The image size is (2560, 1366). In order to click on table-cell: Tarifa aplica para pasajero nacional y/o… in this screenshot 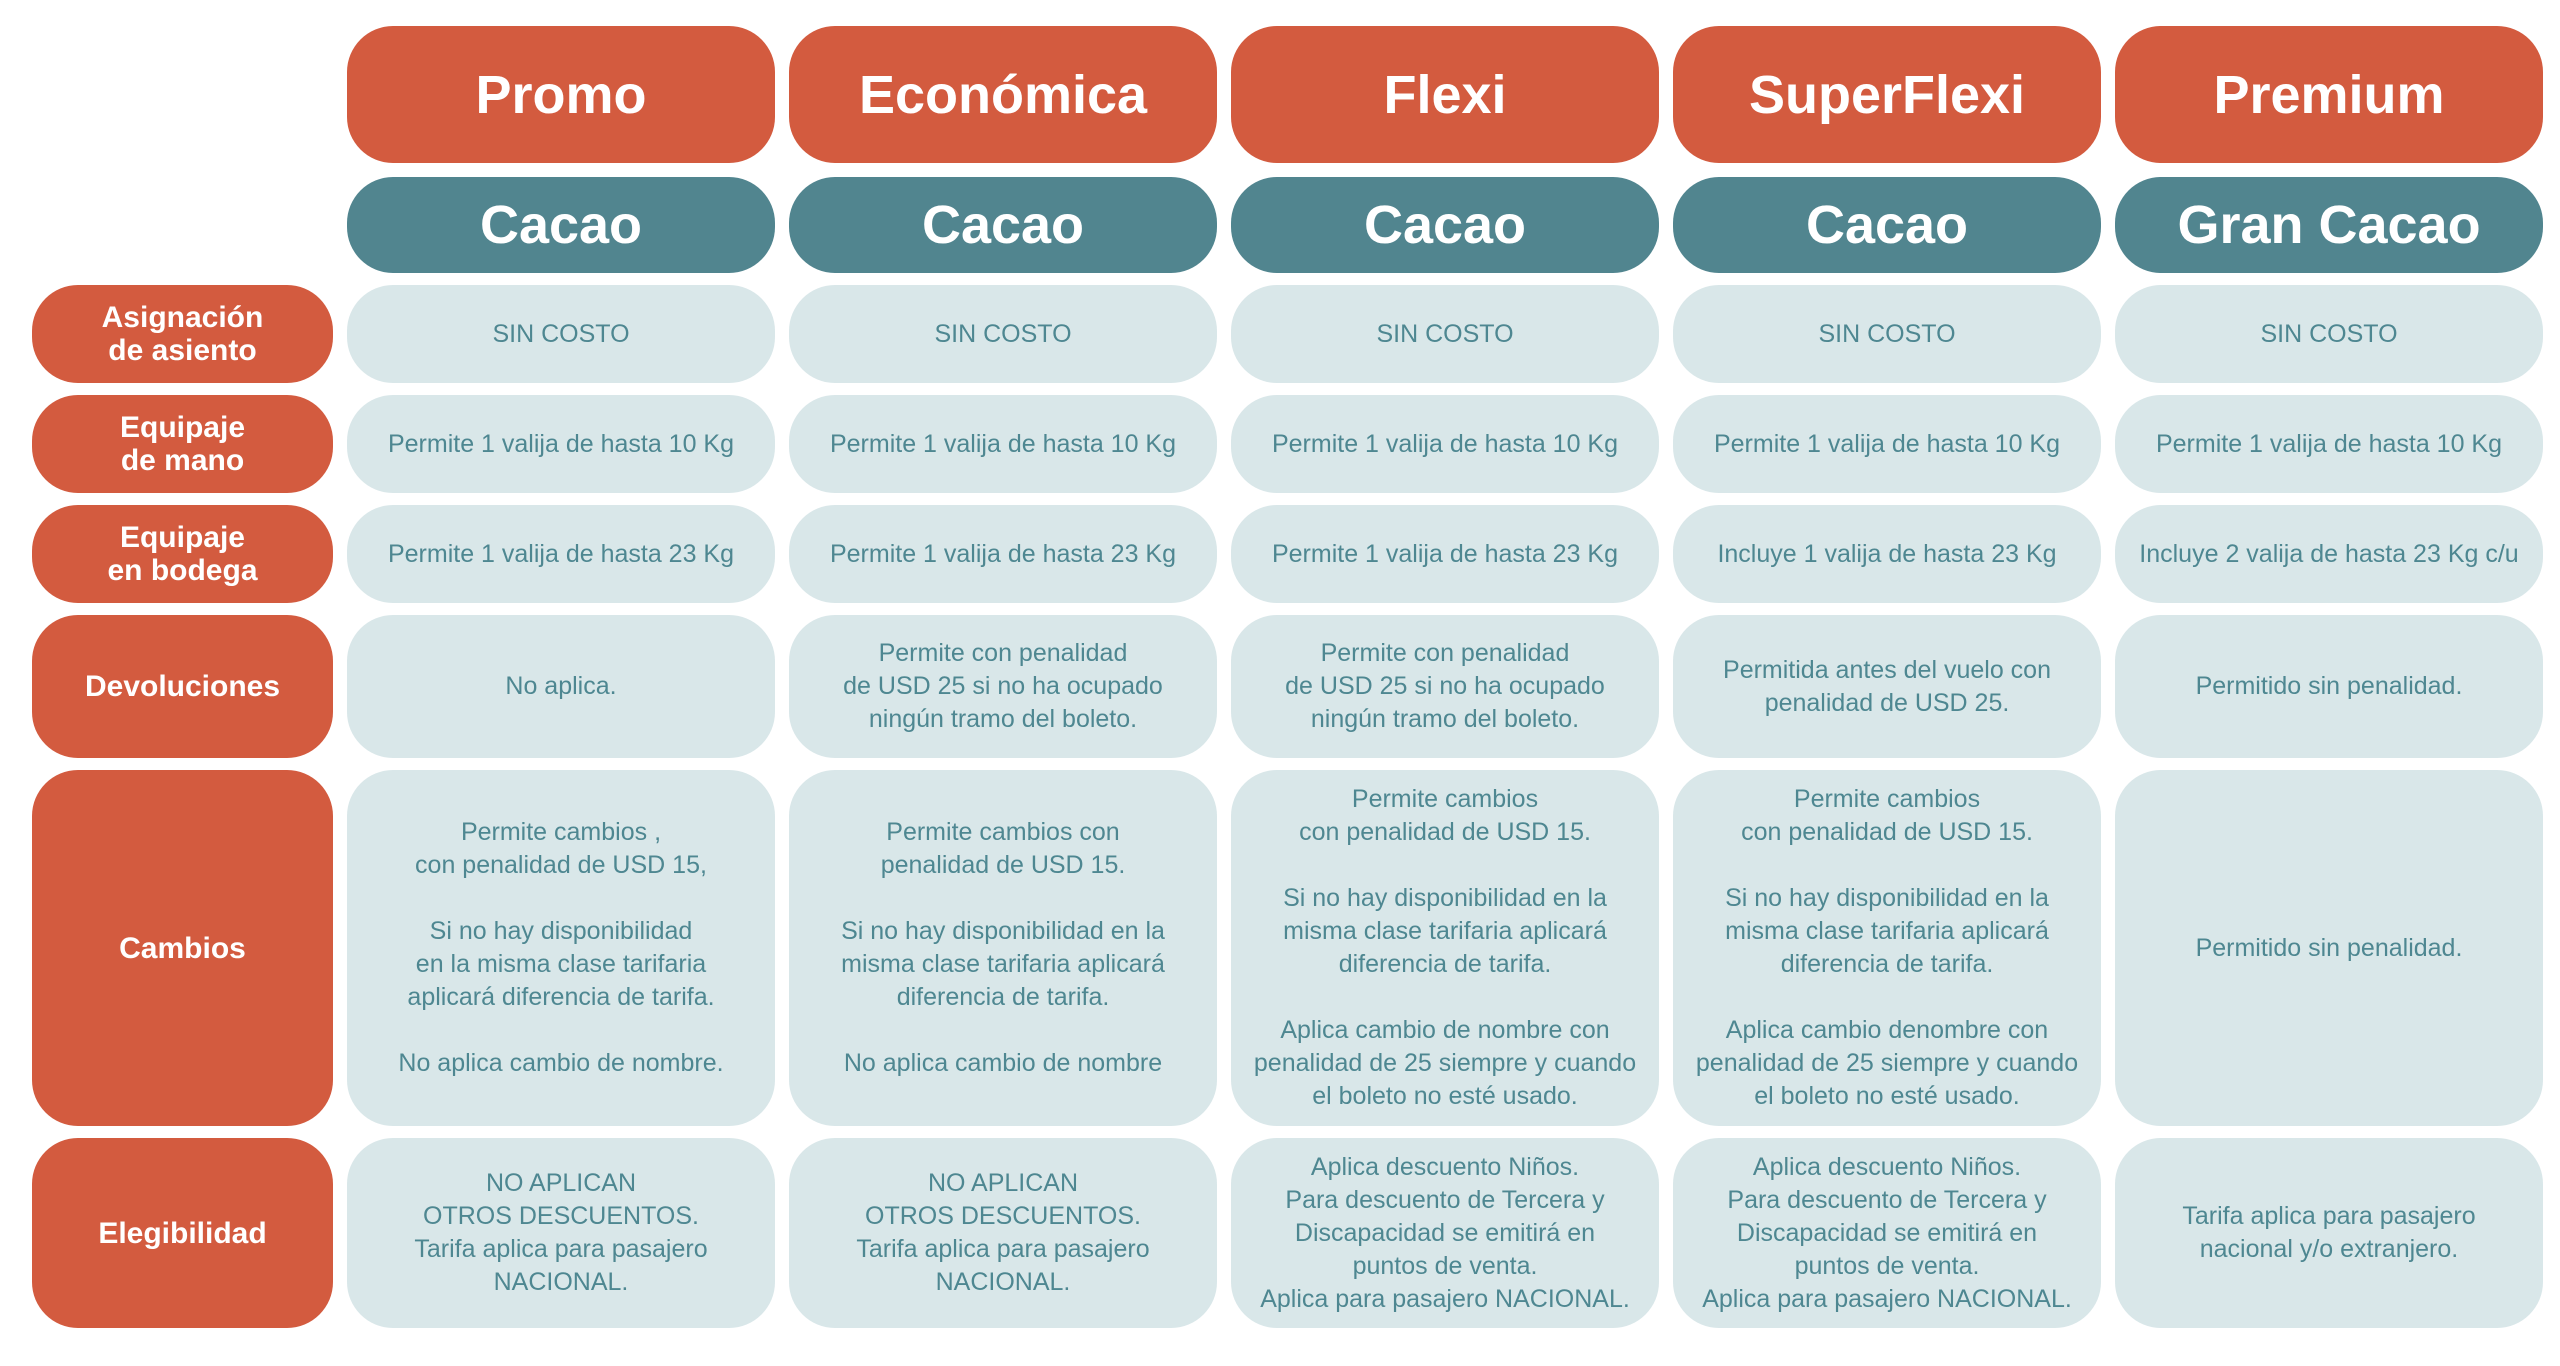, I will do `click(2329, 1233)`.